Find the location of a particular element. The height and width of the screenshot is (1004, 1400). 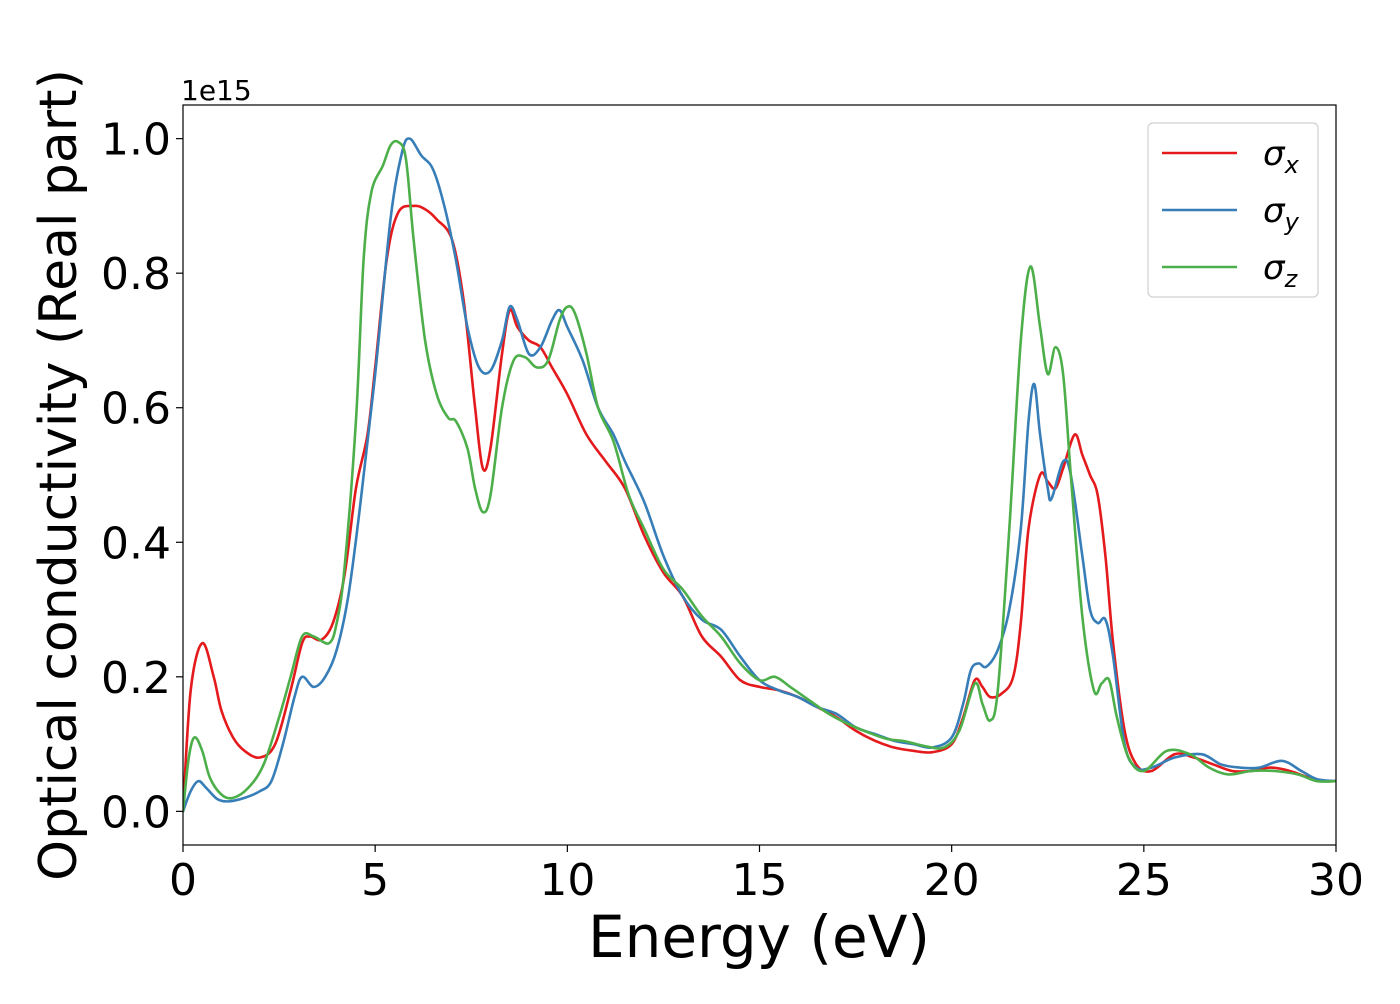

x-tick-label: 25 is located at coordinates (1144, 880).